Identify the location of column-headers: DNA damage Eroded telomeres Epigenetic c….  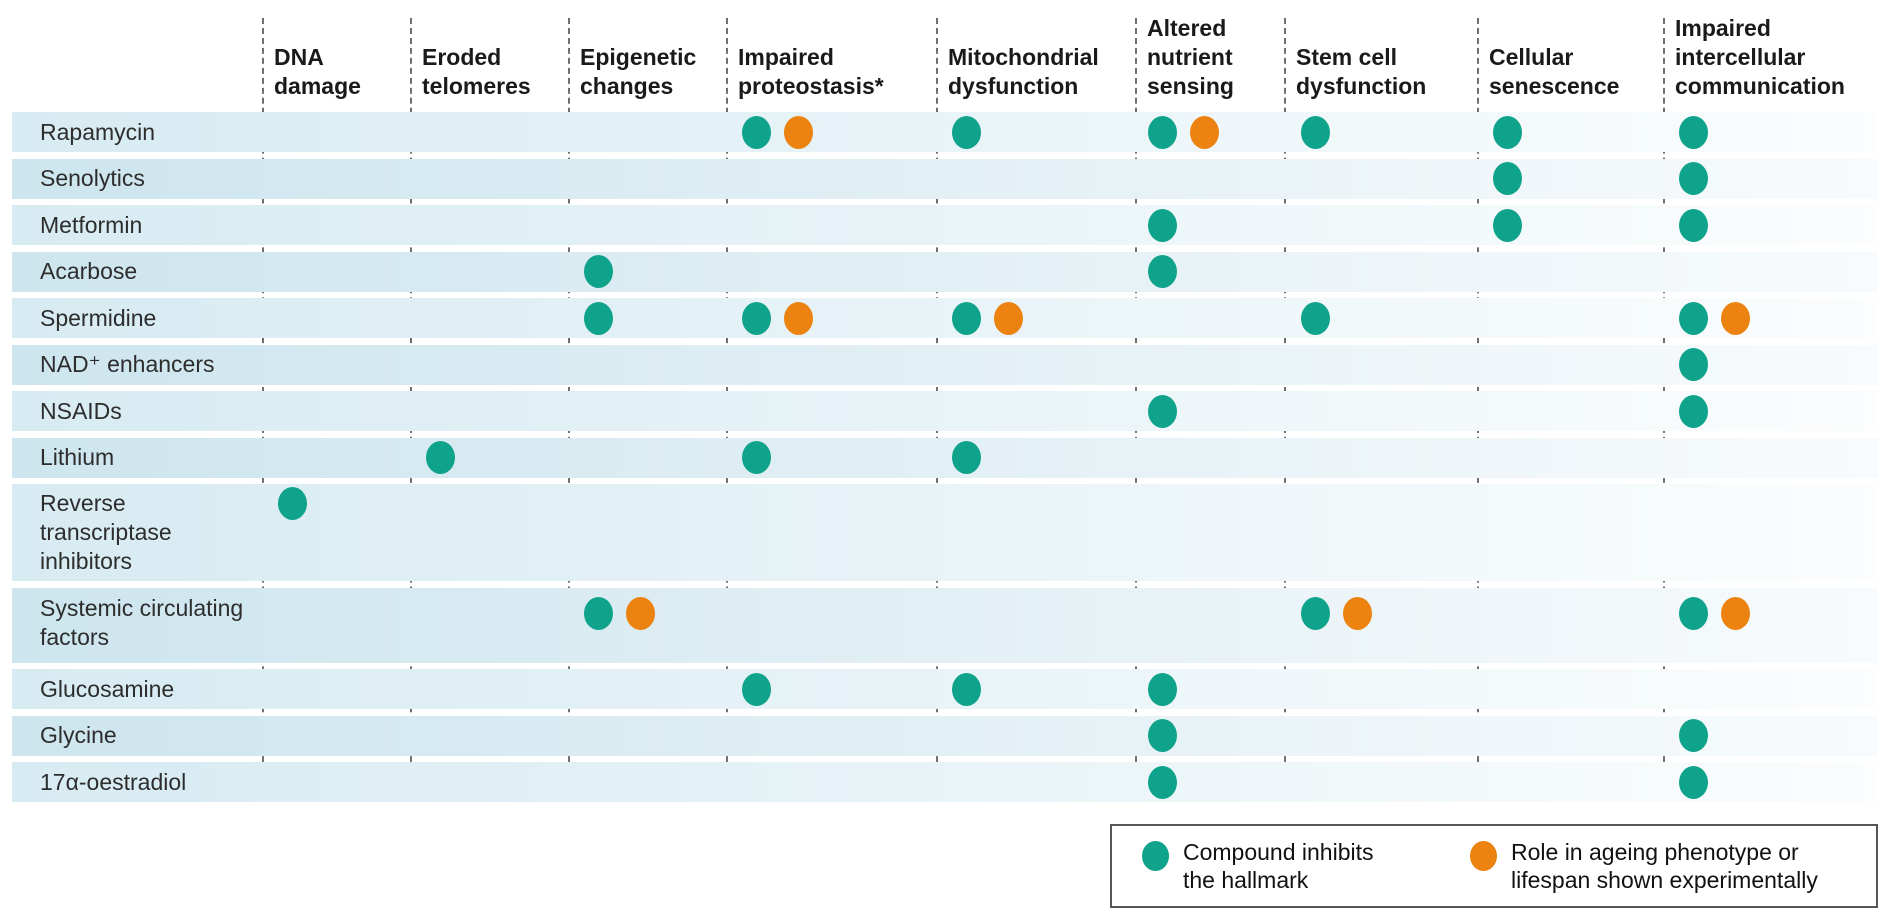
(946, 51).